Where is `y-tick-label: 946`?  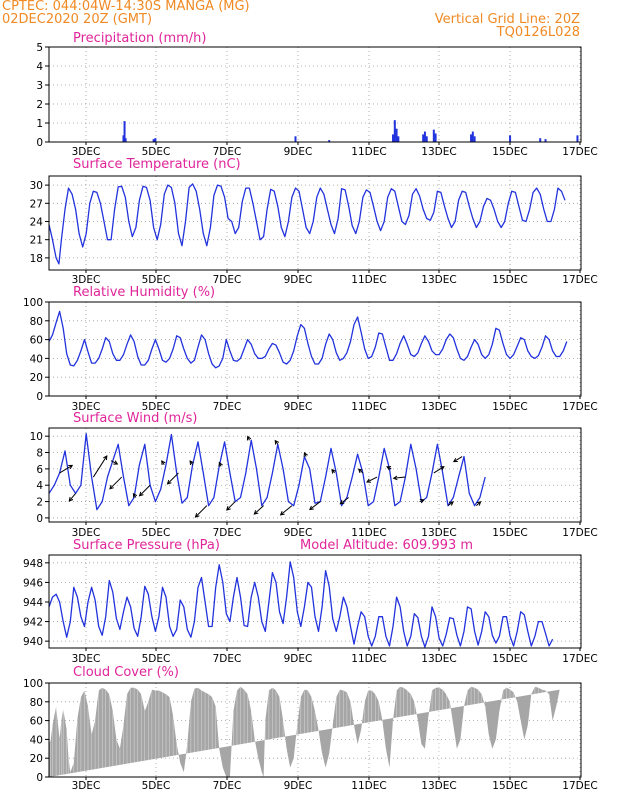
y-tick-label: 946 is located at coordinates (33, 583).